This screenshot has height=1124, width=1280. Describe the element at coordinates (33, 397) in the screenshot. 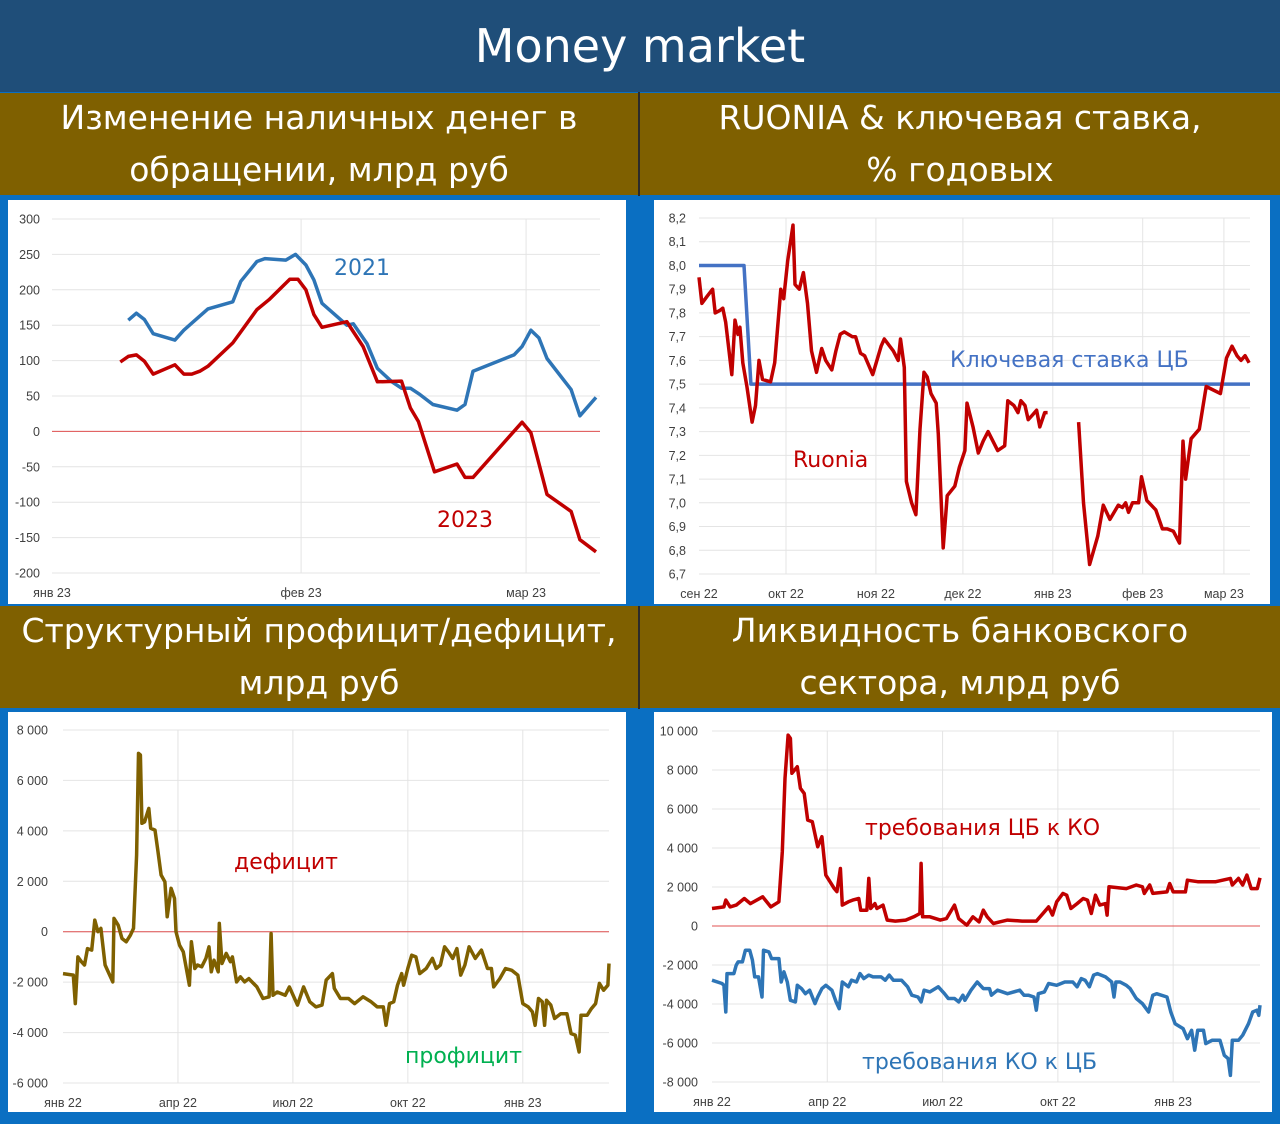

I see `y-tick-label: 50` at that location.